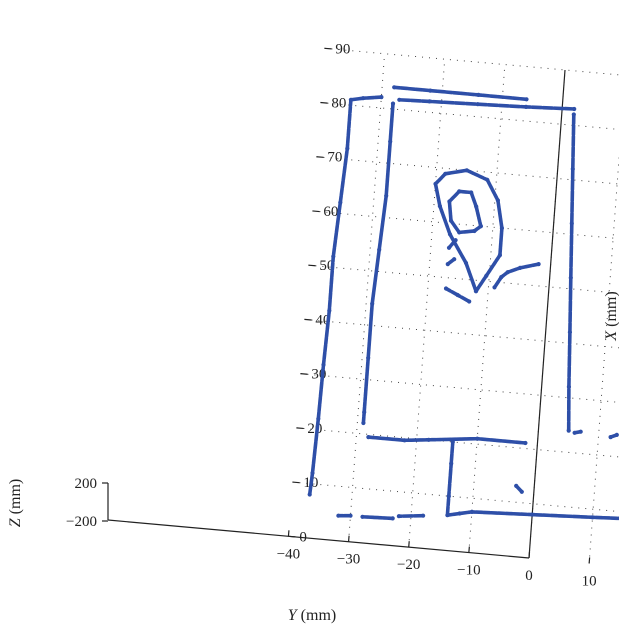  I want to click on x-tick-label: 0, so click(303, 537).